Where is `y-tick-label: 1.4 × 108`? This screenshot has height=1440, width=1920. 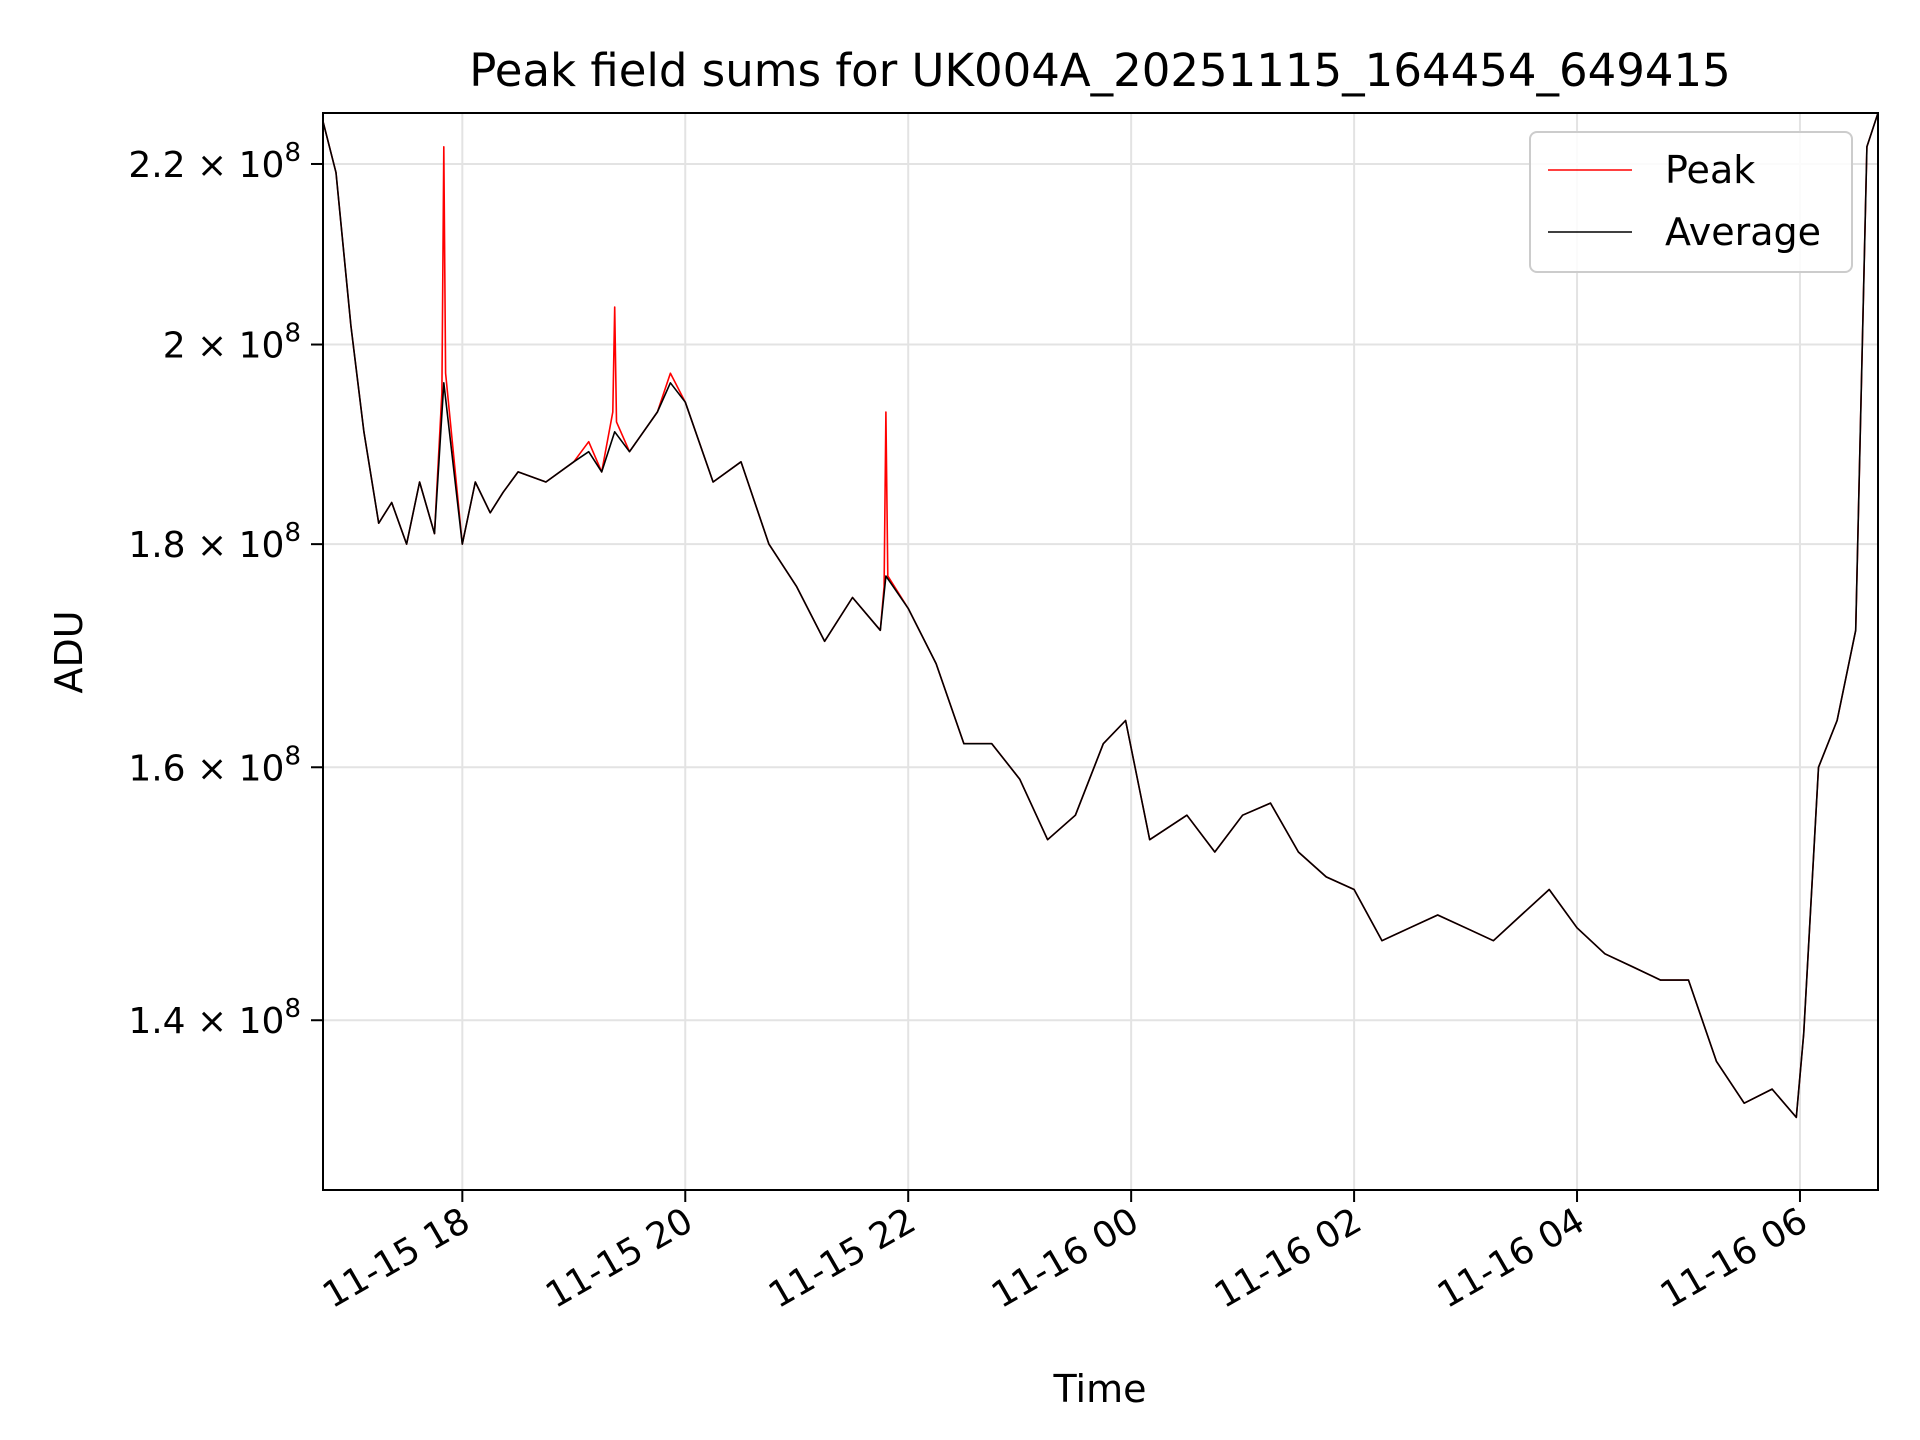
y-tick-label: 1.4 × 108 is located at coordinates (214, 1018).